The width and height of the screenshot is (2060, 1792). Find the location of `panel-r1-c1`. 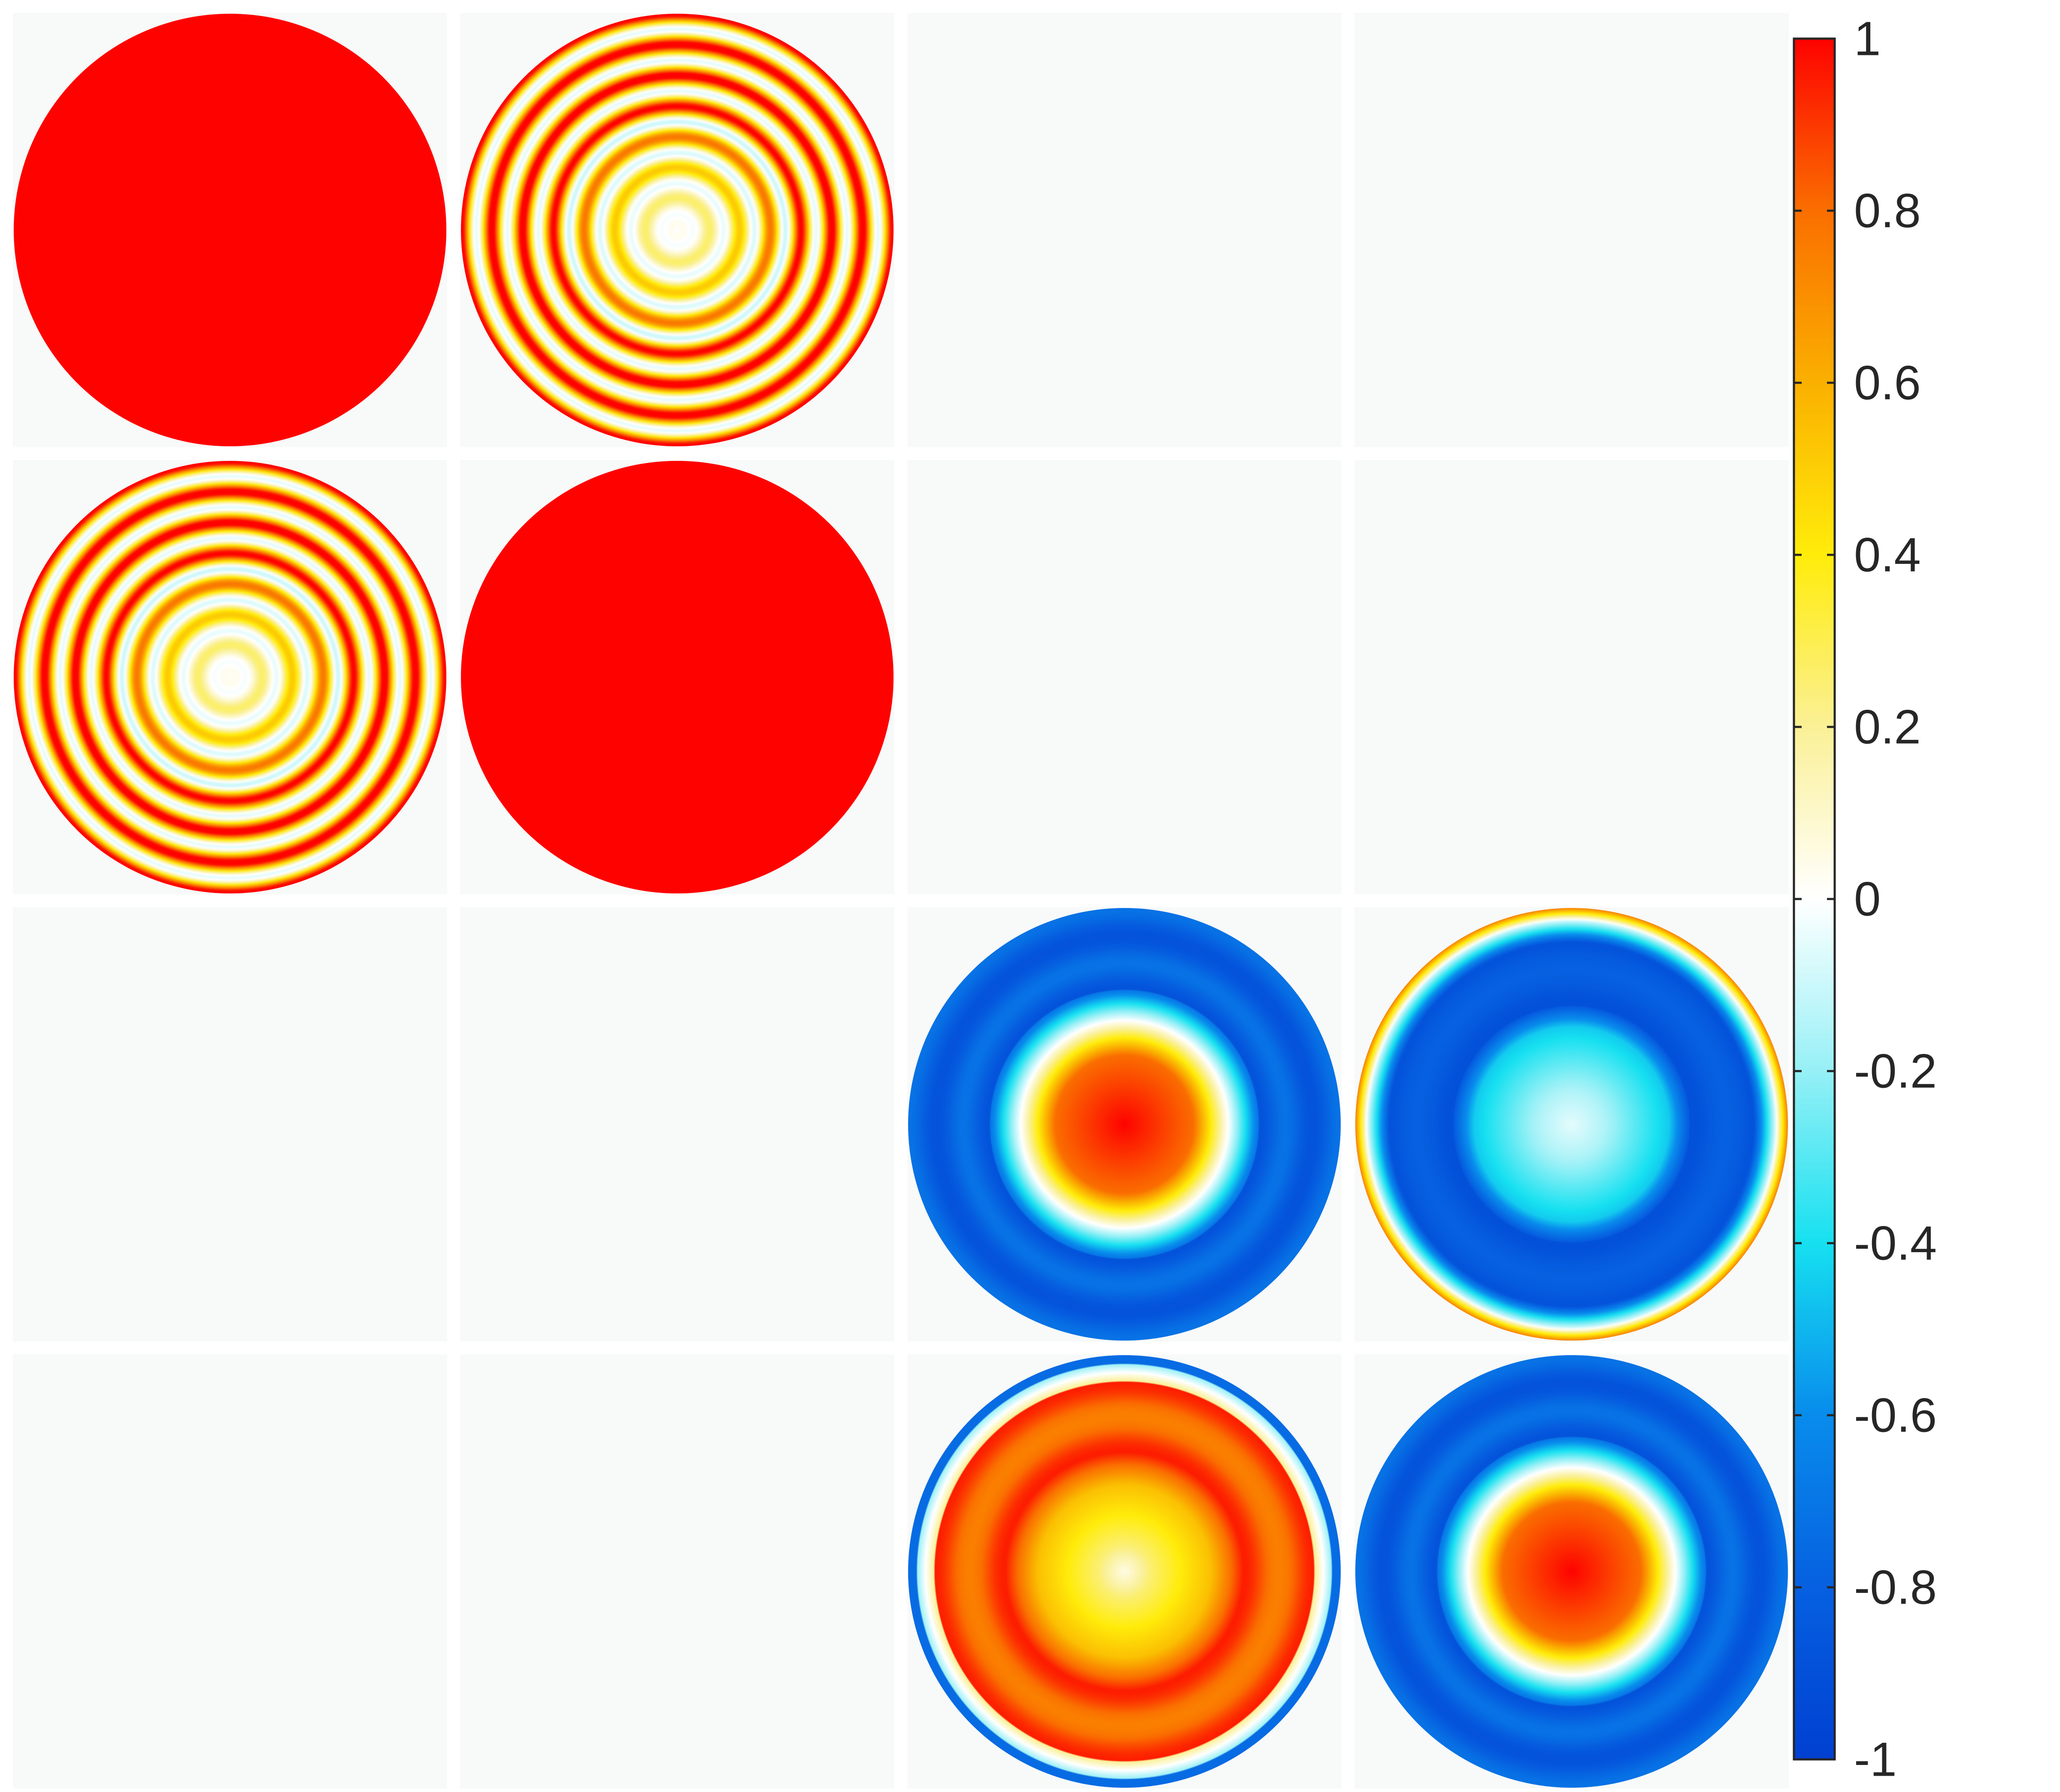

panel-r1-c1 is located at coordinates (230, 230).